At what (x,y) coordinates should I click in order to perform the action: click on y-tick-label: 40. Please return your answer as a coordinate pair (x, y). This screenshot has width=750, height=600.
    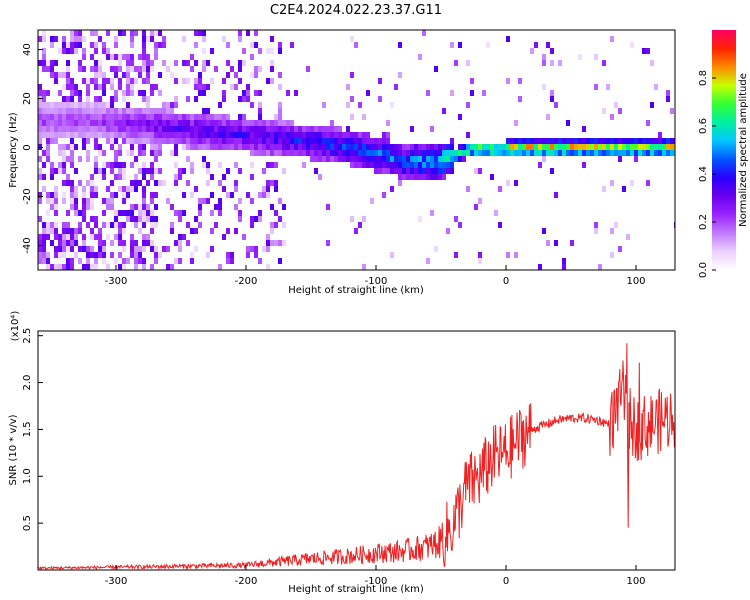
    Looking at the image, I should click on (27, 49).